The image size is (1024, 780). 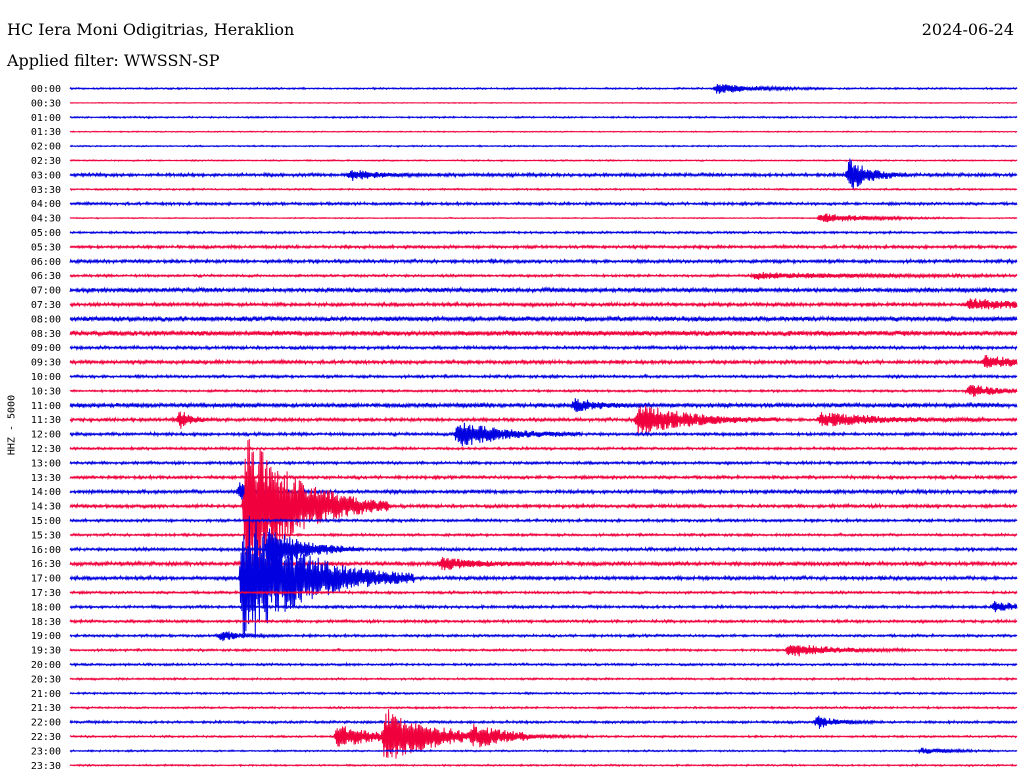 I want to click on row-time-label: 17:00, so click(x=46, y=579).